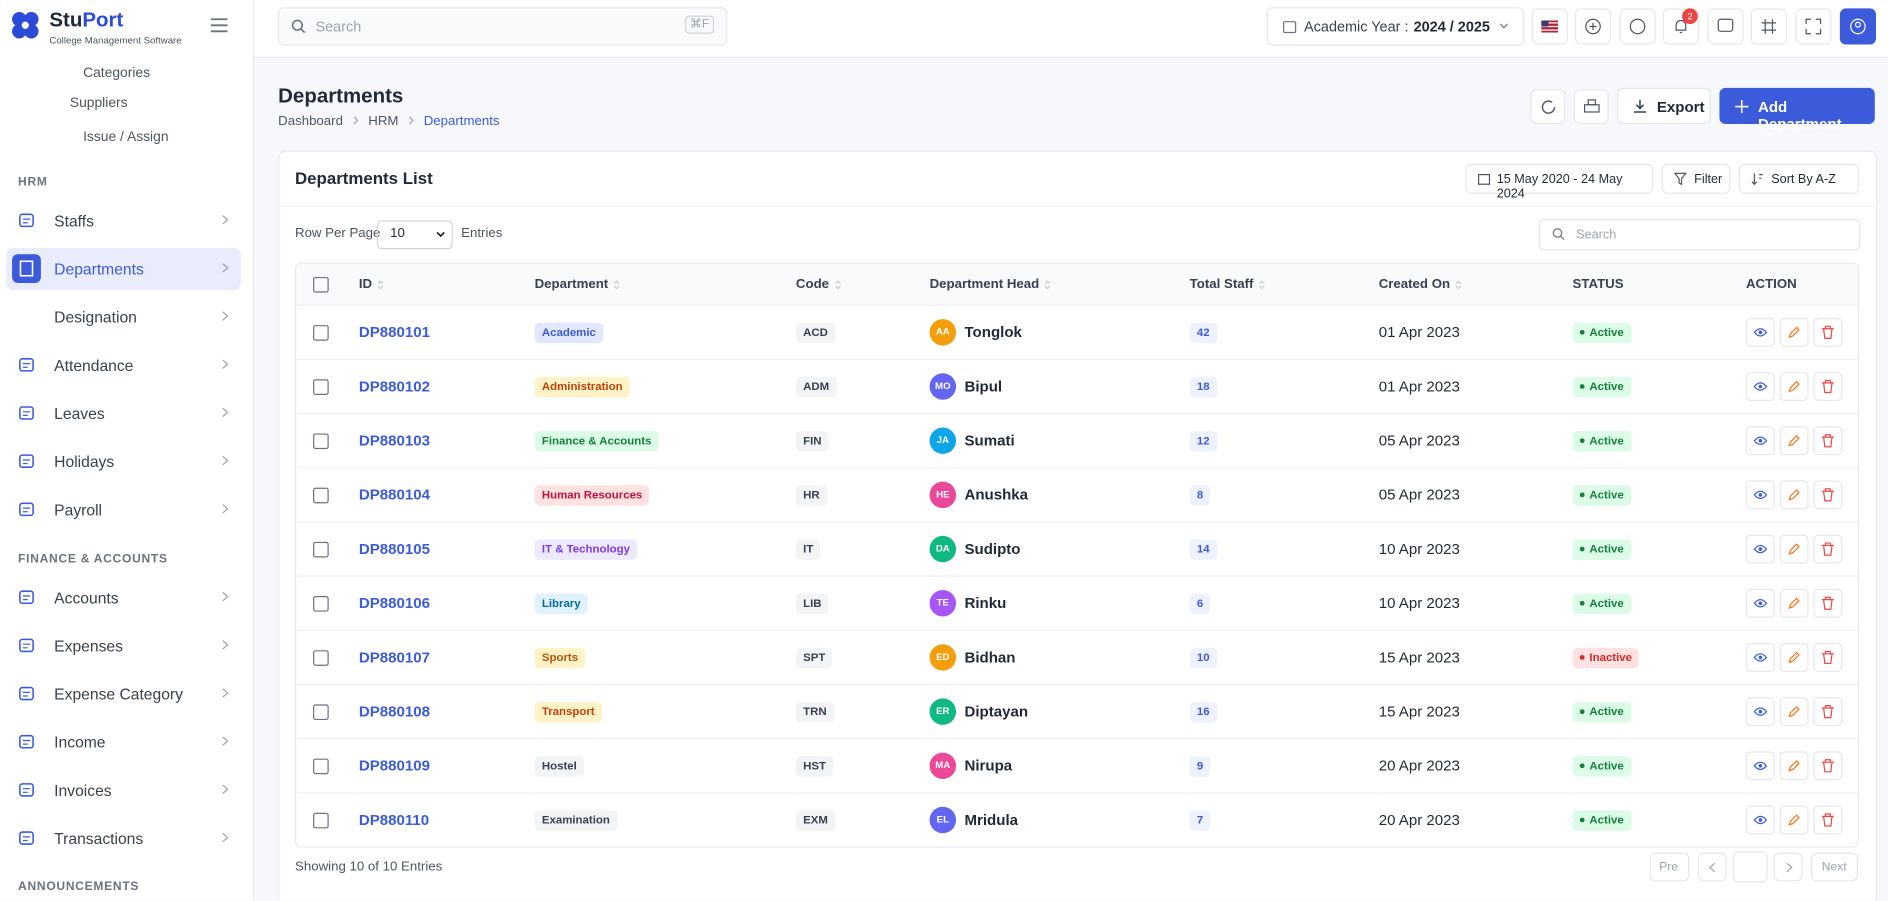  Describe the element at coordinates (123, 269) in the screenshot. I see `nav-item: Departments` at that location.